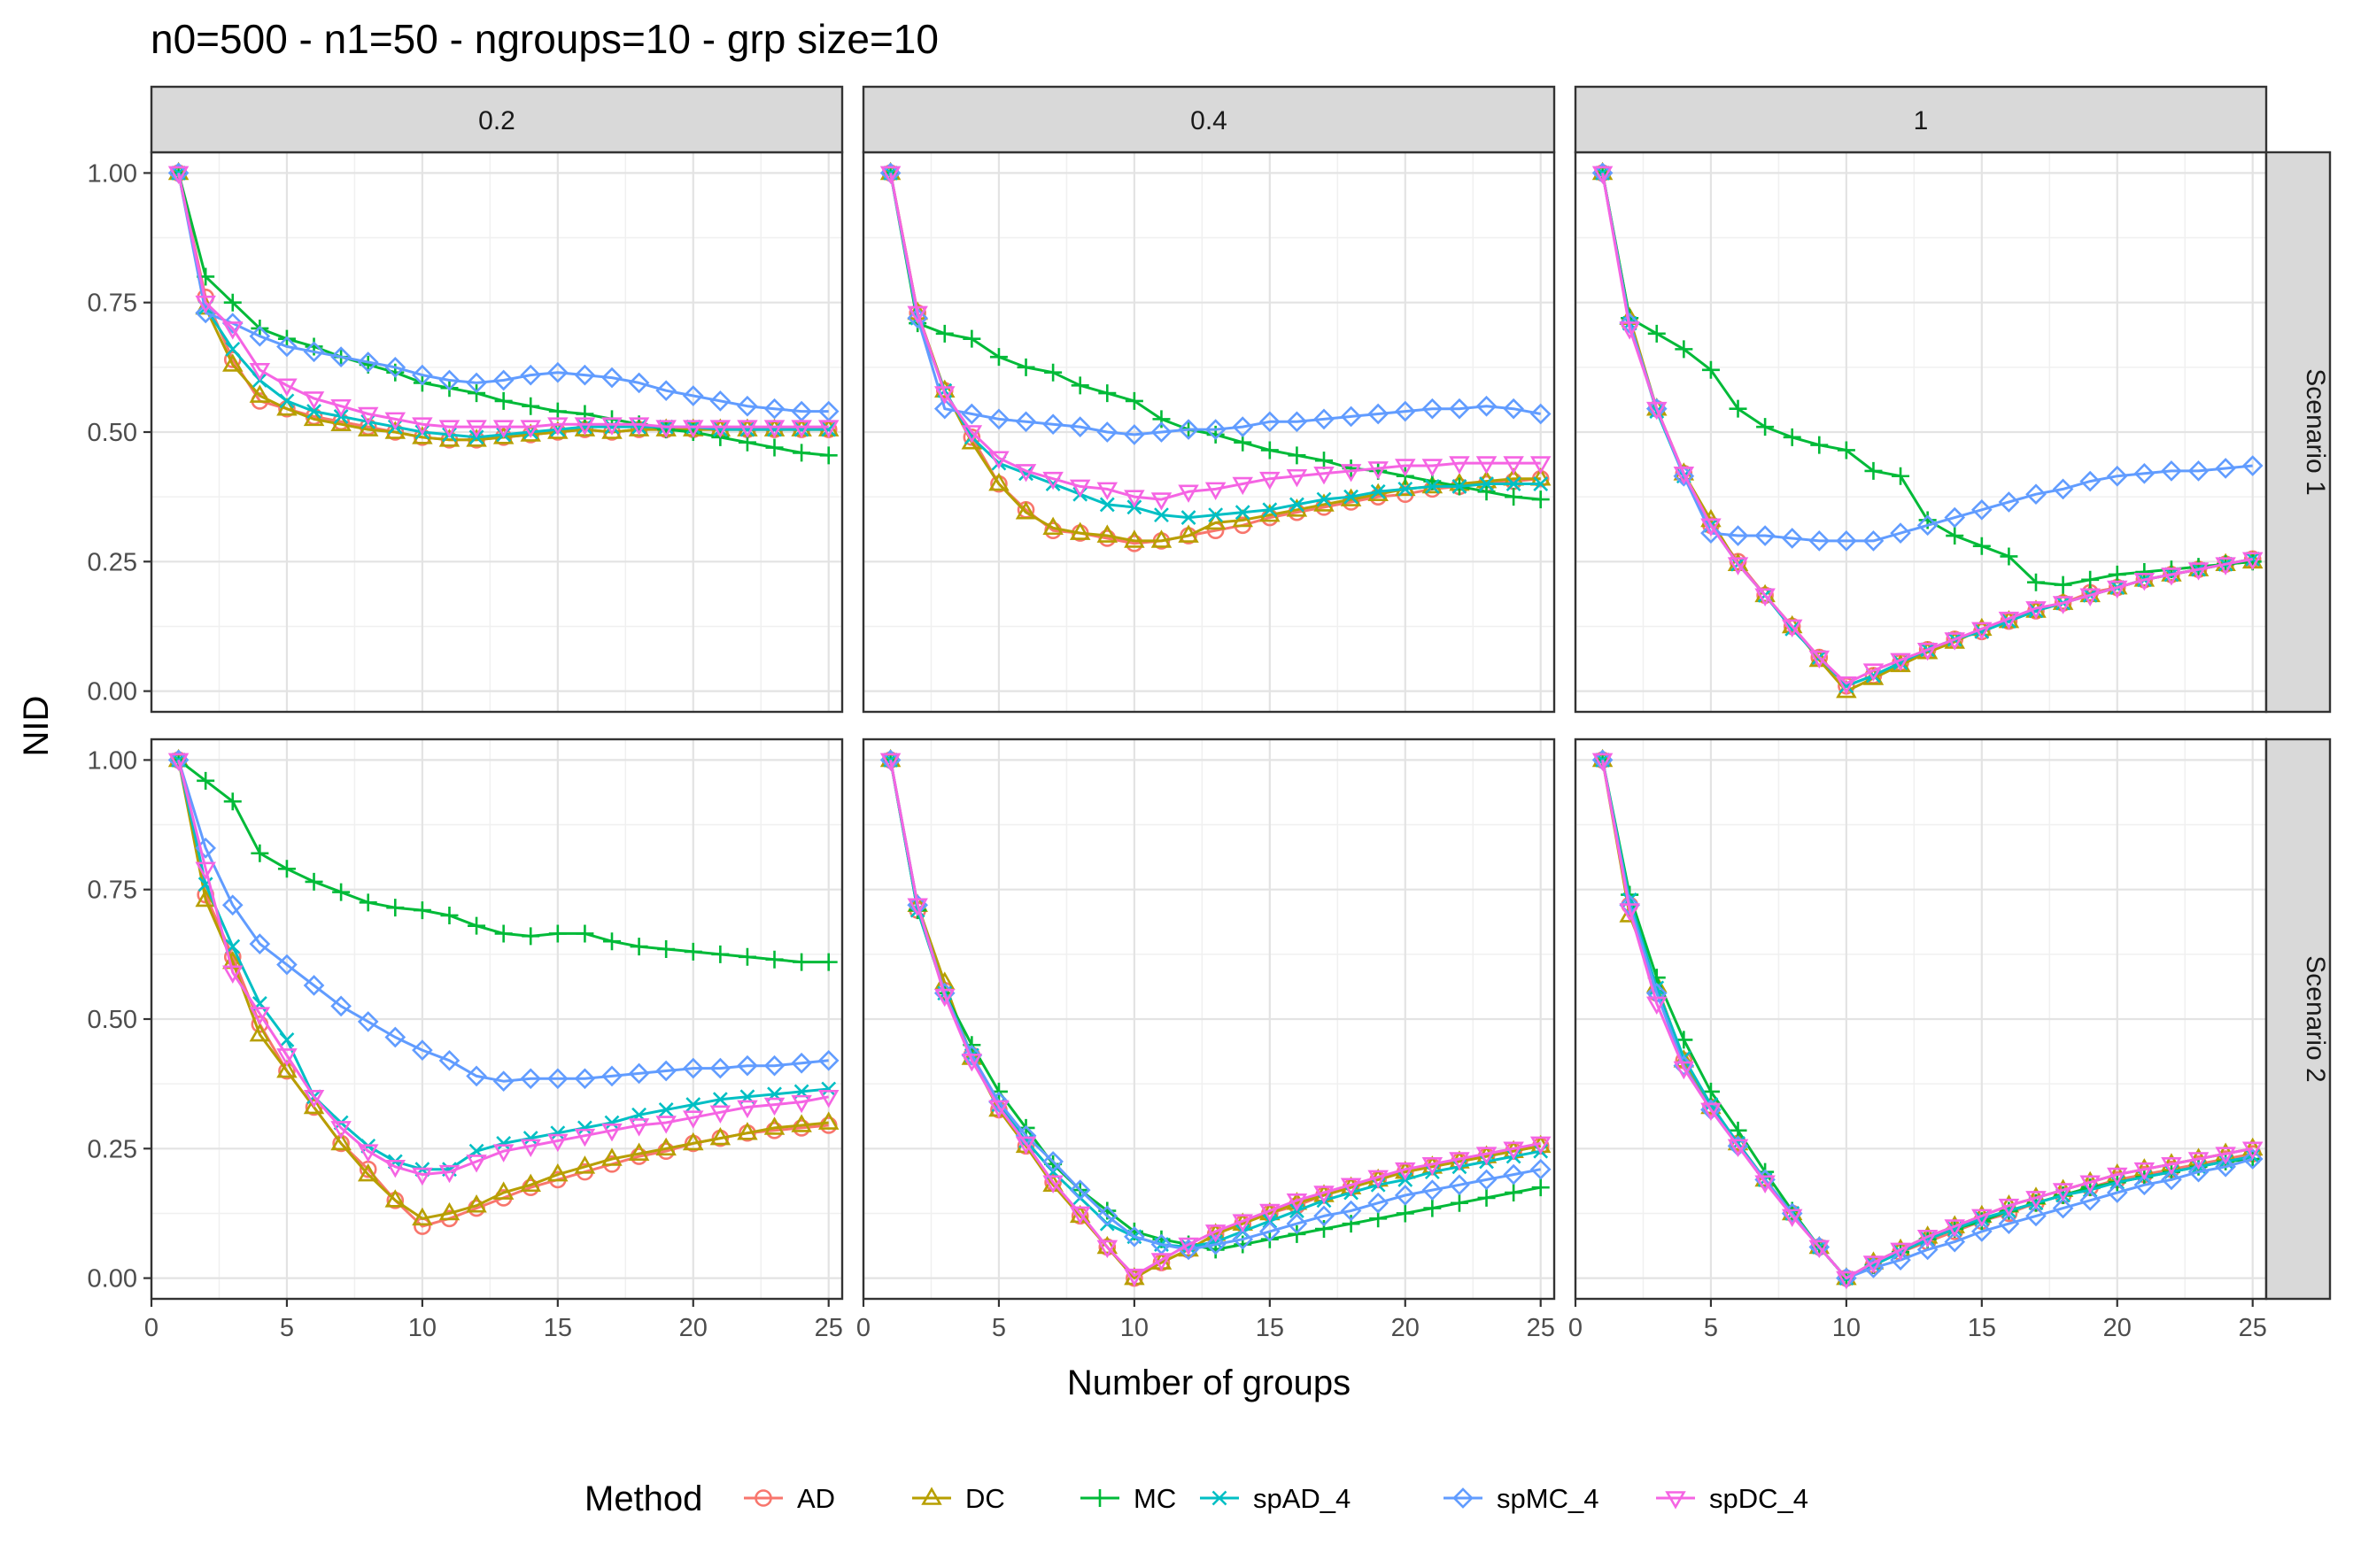 This screenshot has height=1568, width=2353. What do you see at coordinates (1209, 433) in the screenshot?
I see `panel-scenario-1-col-0.4` at bounding box center [1209, 433].